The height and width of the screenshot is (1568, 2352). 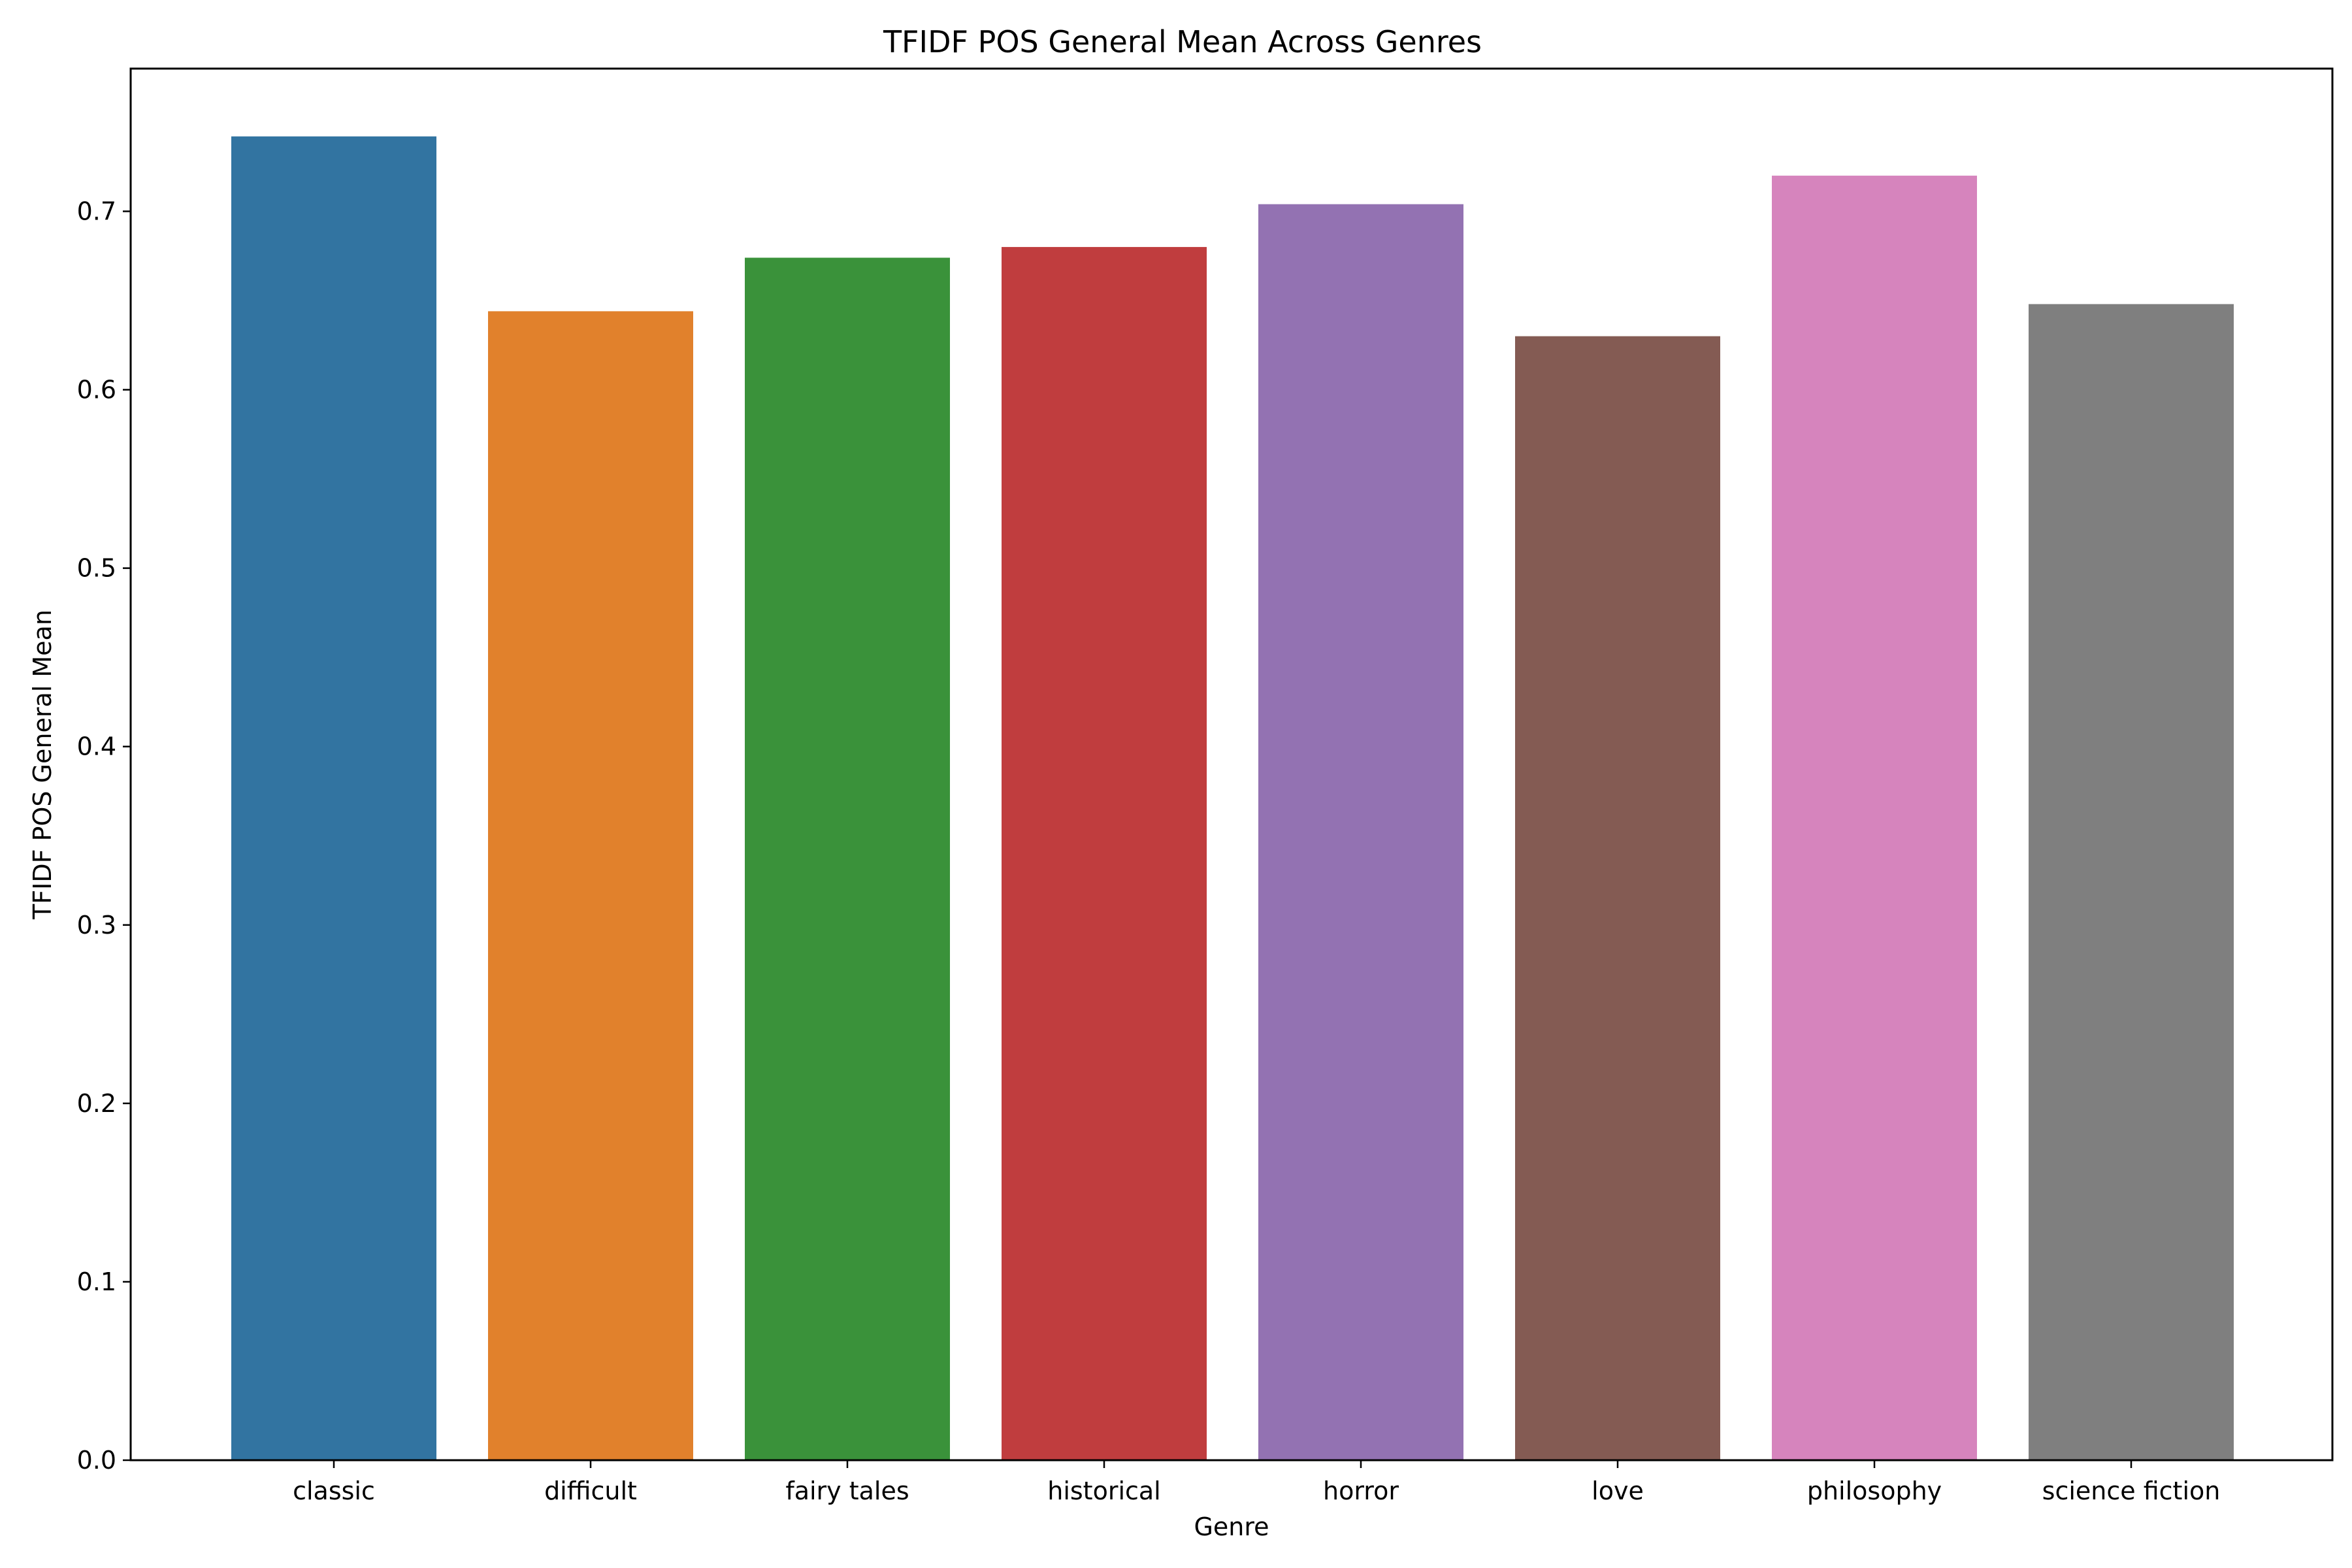 I want to click on x-tick-label: science fiction, so click(x=2131, y=1491).